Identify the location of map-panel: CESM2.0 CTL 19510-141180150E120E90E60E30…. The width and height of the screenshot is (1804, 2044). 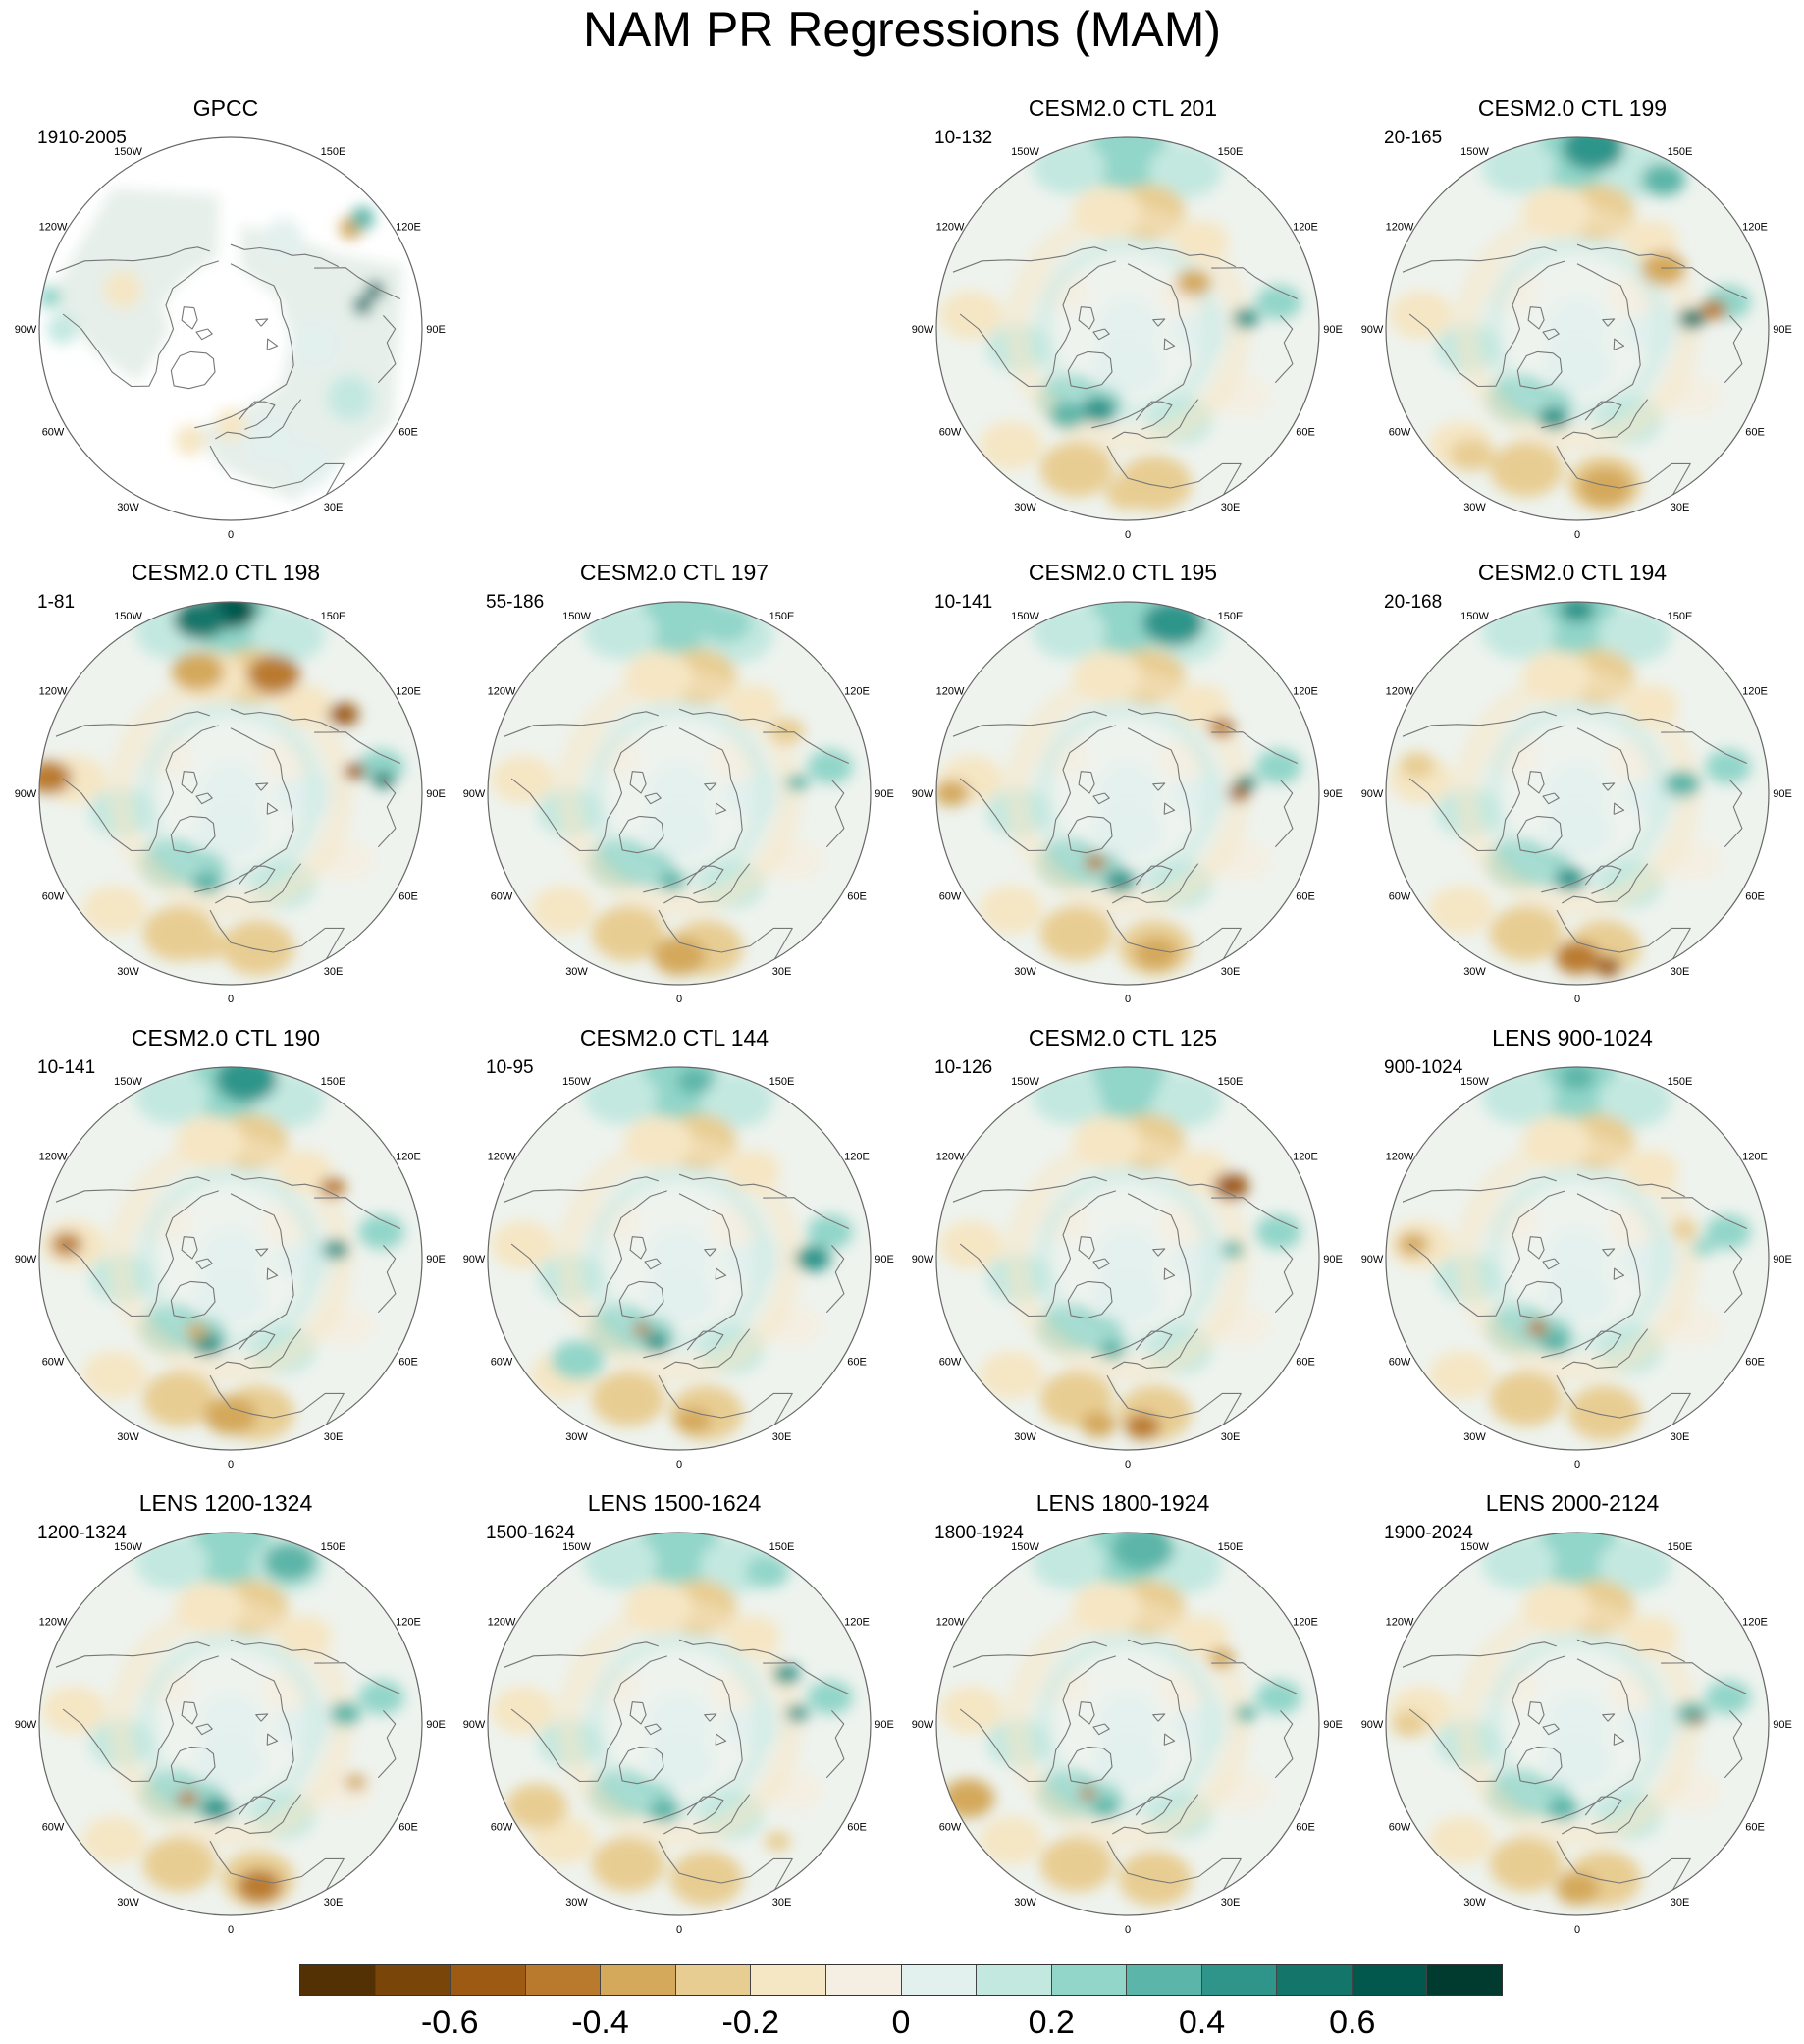
(1123, 788).